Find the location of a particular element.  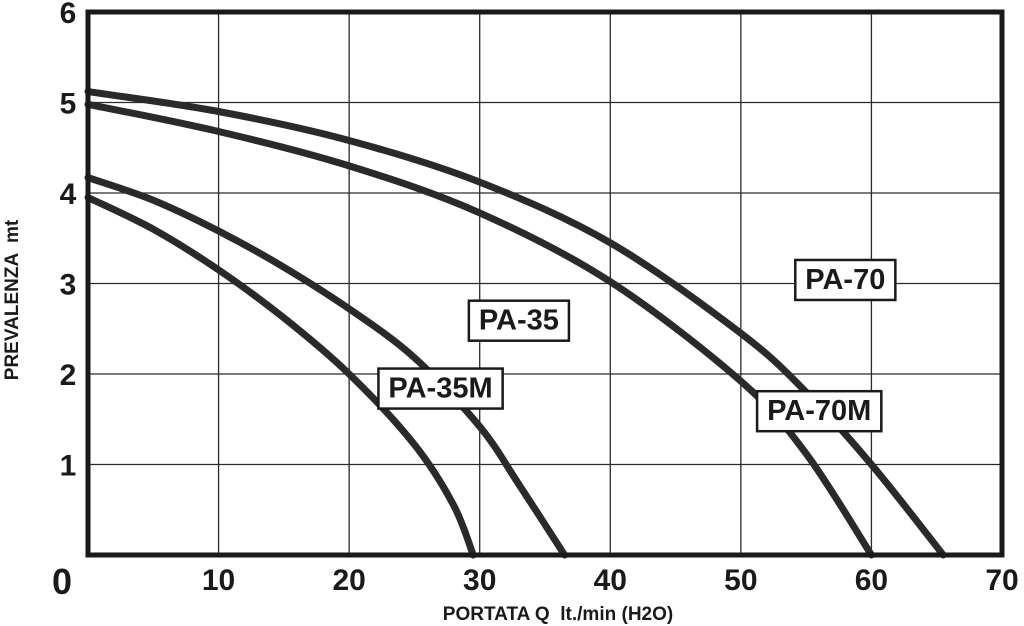

x-tick-label: 20 is located at coordinates (348, 580).